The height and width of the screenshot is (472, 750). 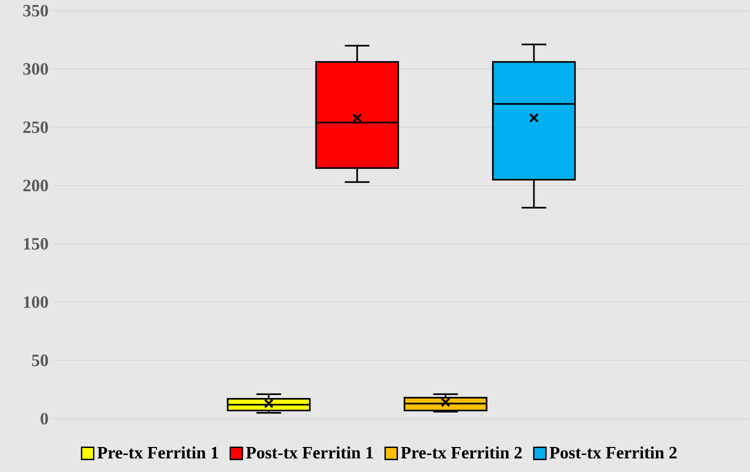 What do you see at coordinates (35, 127) in the screenshot?
I see `y-tick-label: 250` at bounding box center [35, 127].